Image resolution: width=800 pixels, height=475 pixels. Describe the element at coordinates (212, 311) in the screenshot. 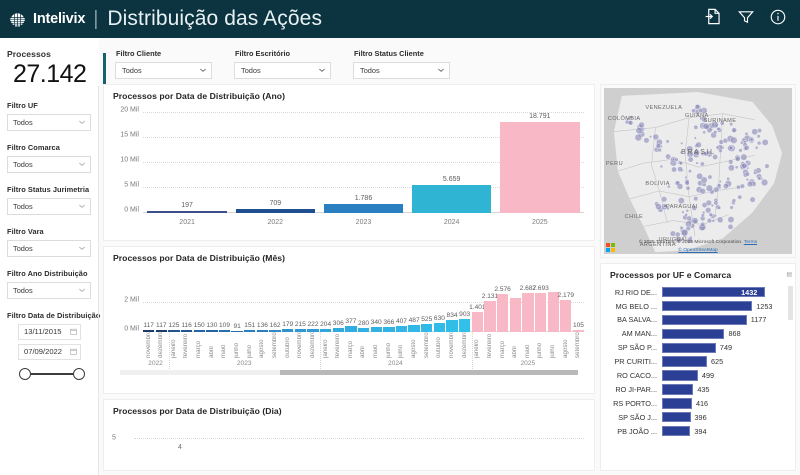

I see `bar-group: 130` at that location.